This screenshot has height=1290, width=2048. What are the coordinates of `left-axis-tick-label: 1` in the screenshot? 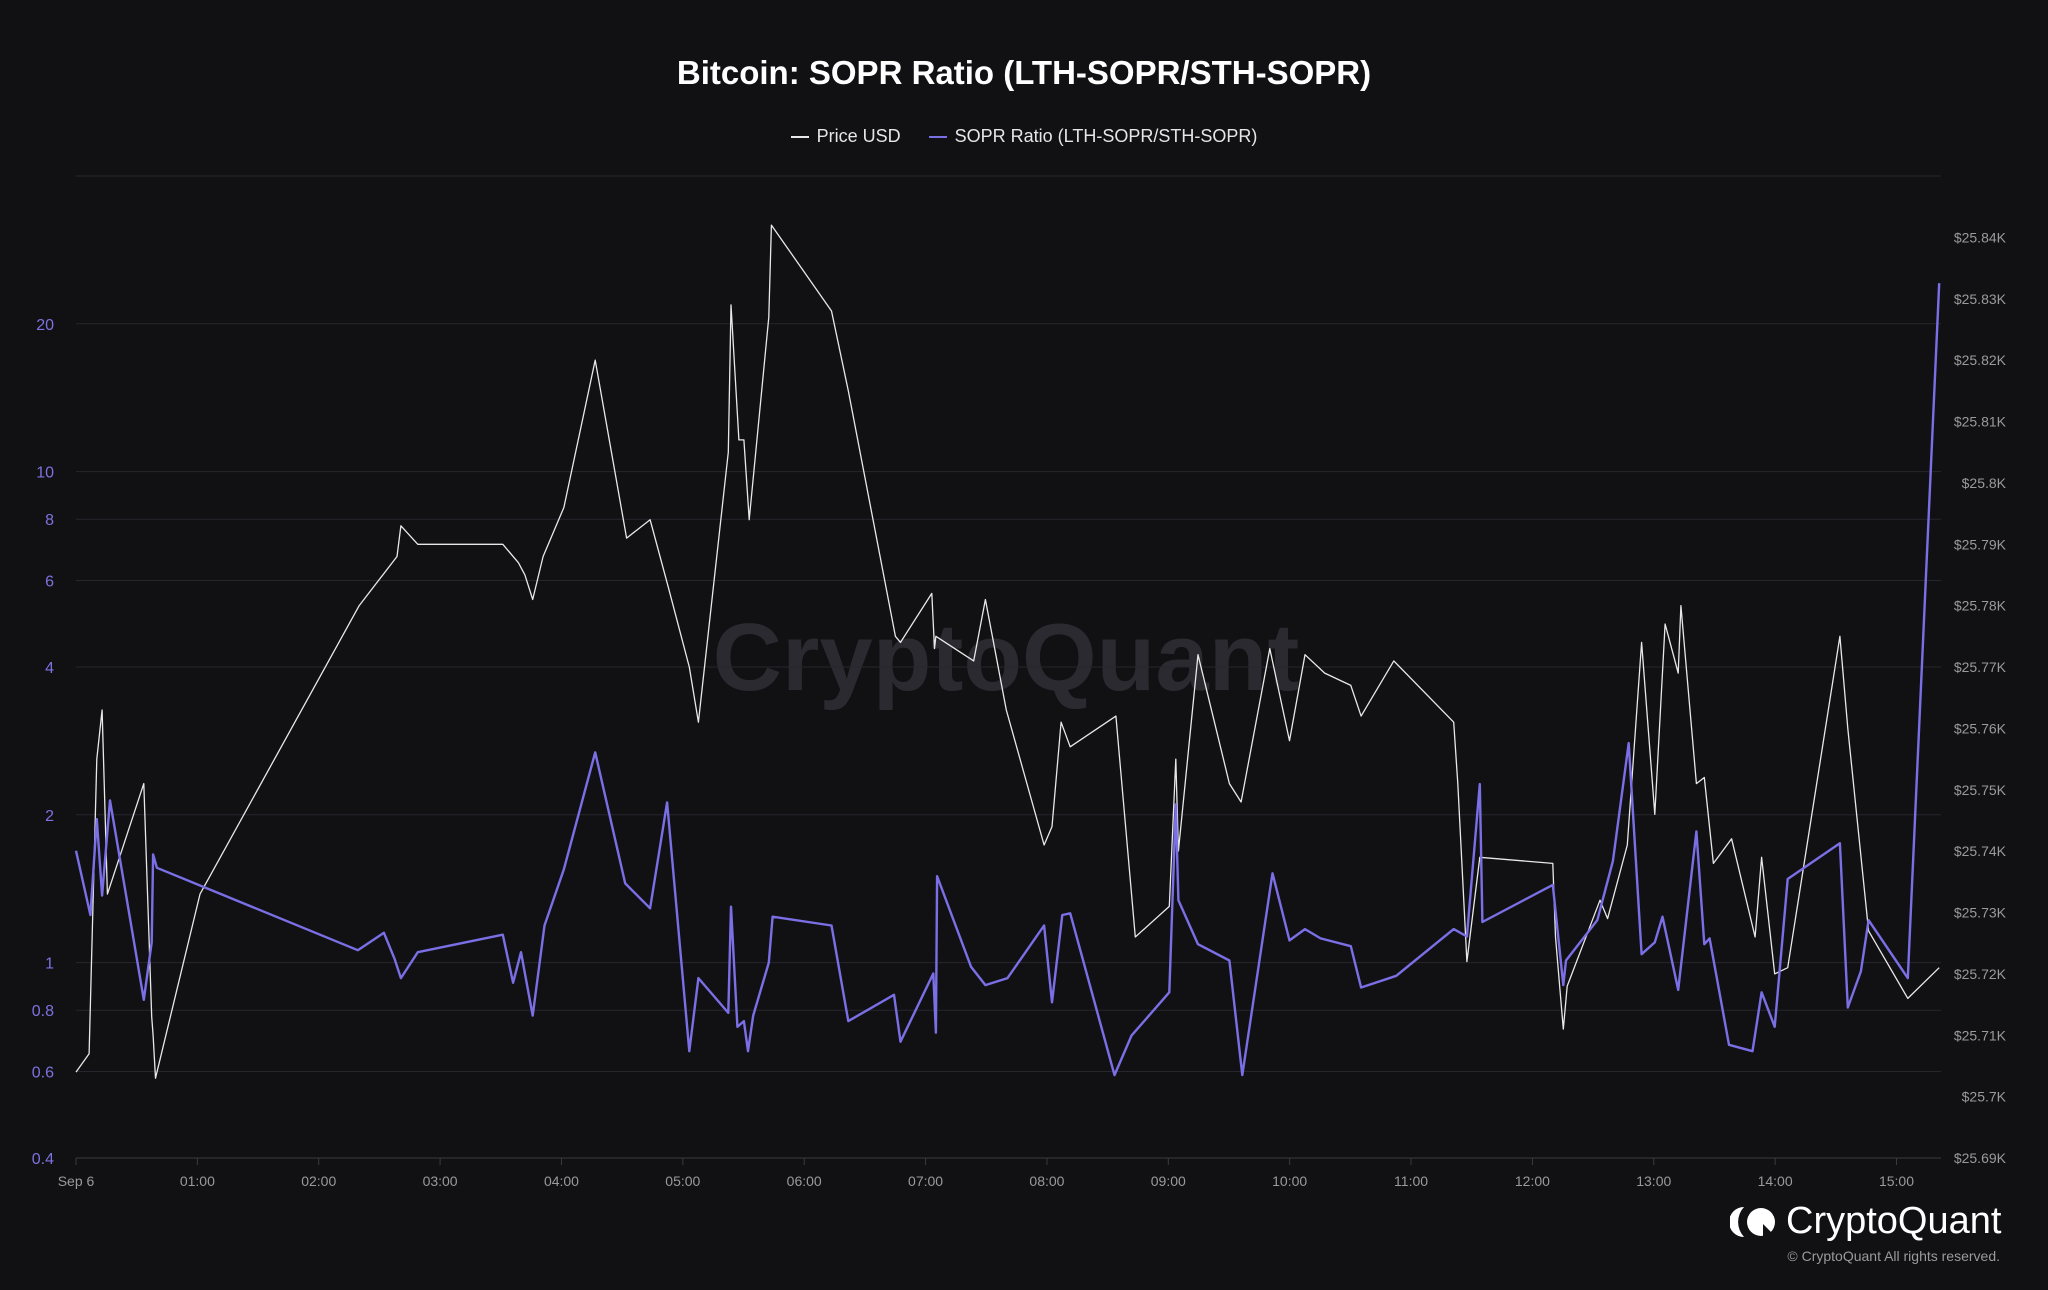 It's located at (49, 964).